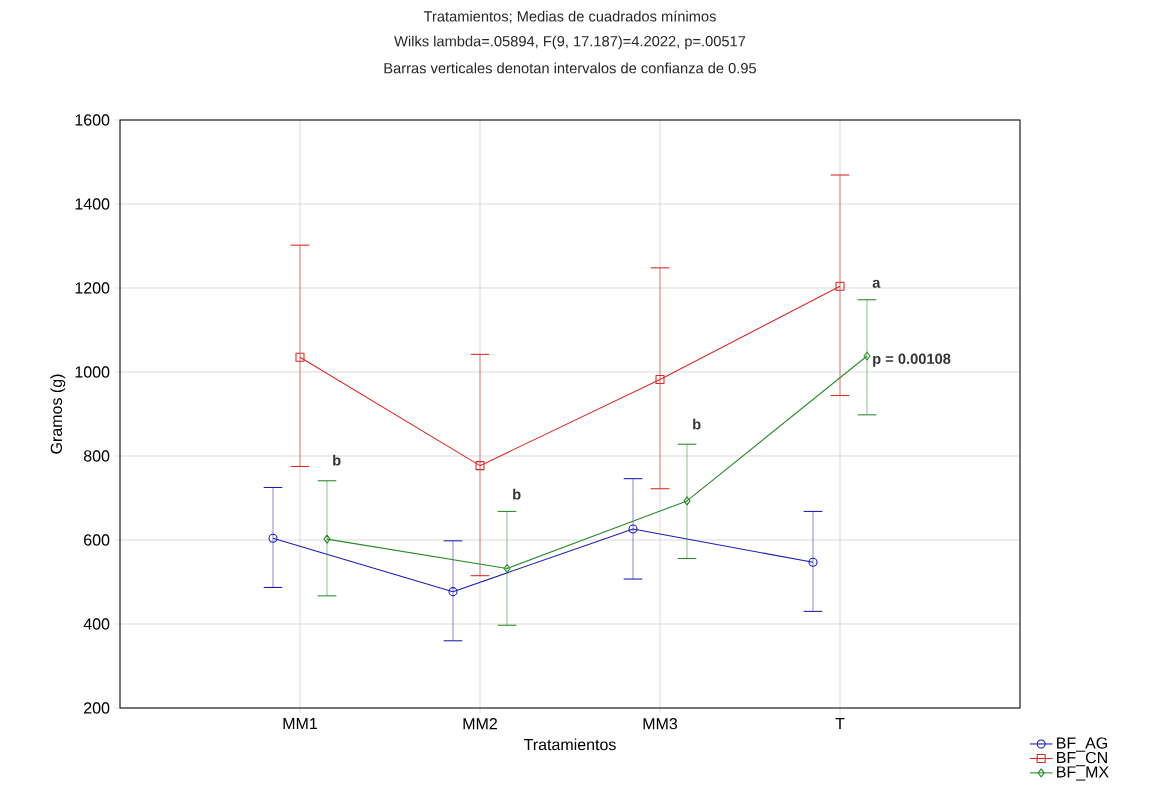 The height and width of the screenshot is (787, 1174). I want to click on chart-title: Tratamientos; Medias de cuadrados mínimos, so click(569, 17).